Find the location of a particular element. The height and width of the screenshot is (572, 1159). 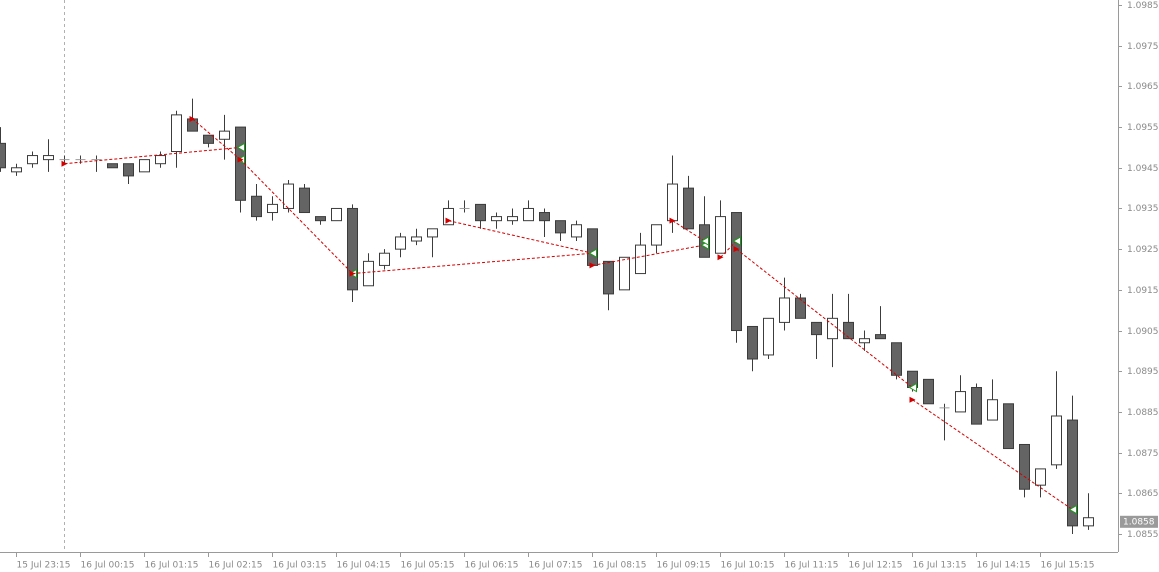

x-tick-label: 16 Jul 15:15 is located at coordinates (1068, 566).